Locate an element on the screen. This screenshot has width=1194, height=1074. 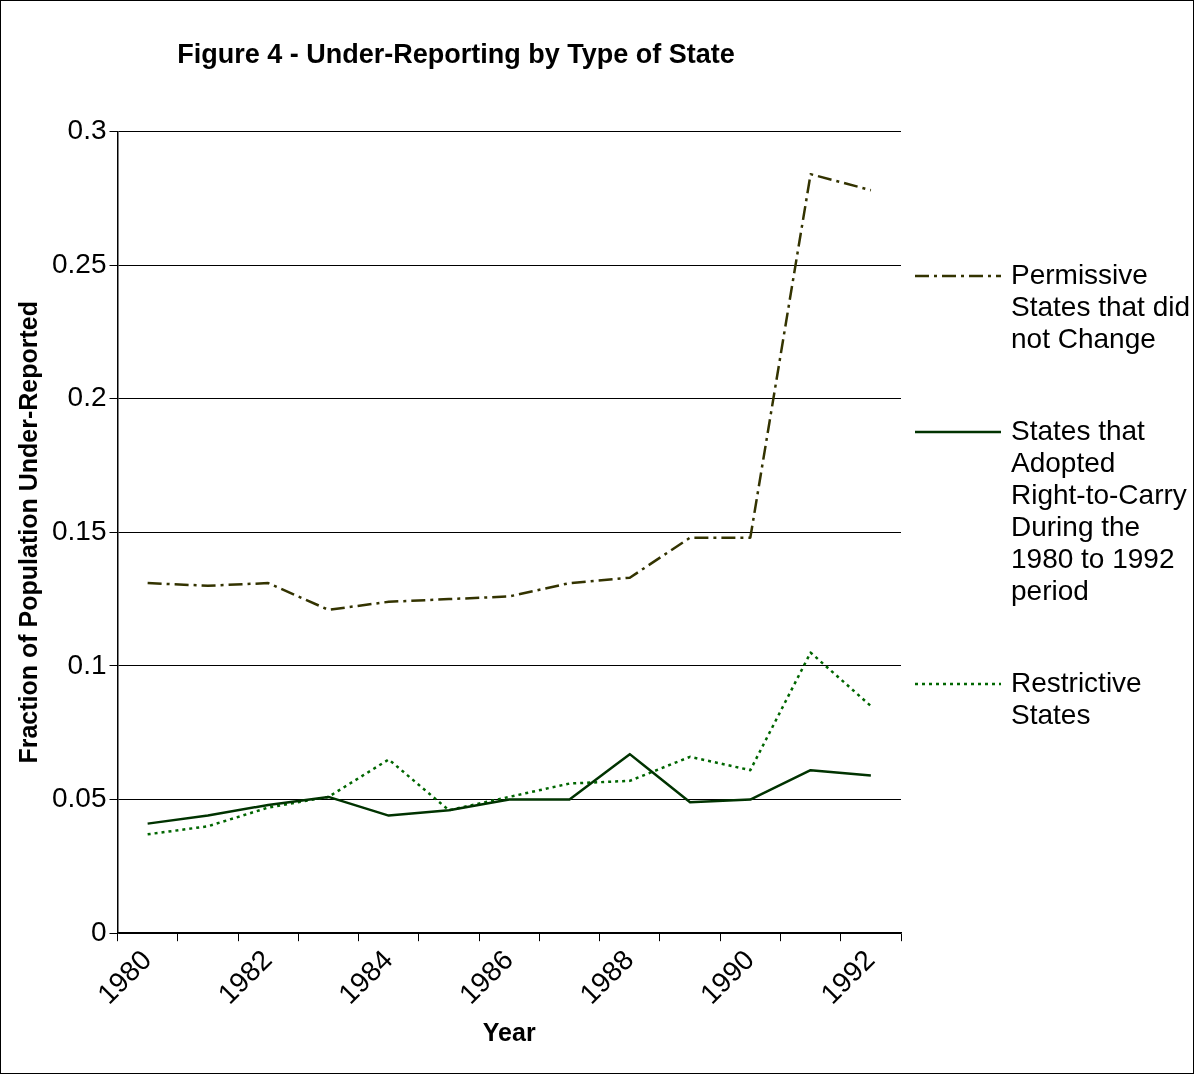
y-tick-label: 0.25 is located at coordinates (79, 263).